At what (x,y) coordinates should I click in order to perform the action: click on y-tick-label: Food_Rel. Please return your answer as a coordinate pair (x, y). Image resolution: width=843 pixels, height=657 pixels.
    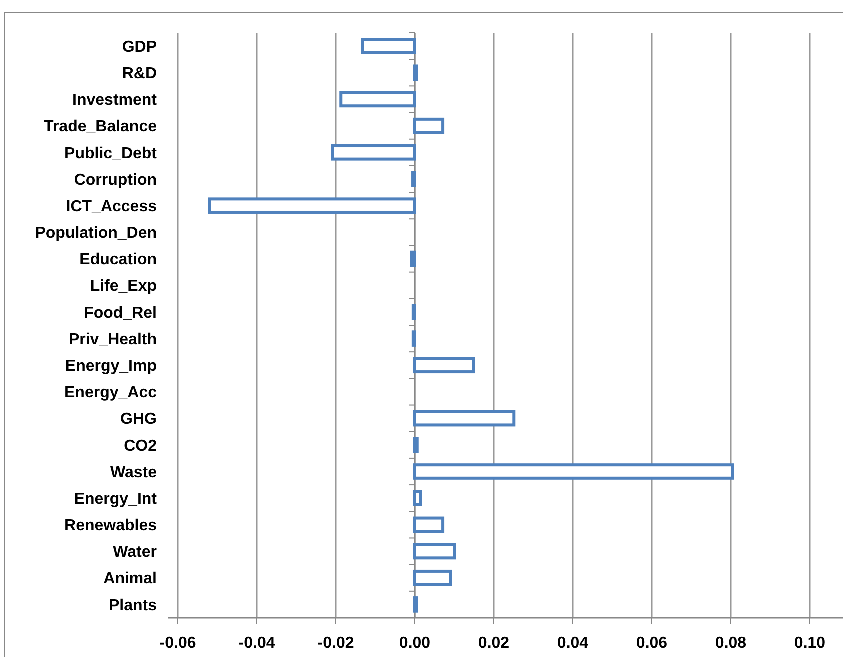
    Looking at the image, I should click on (120, 313).